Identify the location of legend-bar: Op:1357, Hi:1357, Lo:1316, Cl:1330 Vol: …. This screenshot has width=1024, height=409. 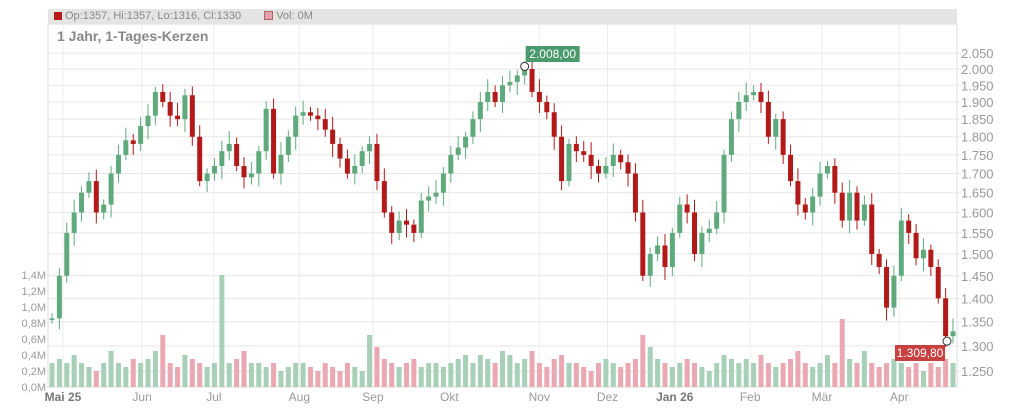
(502, 16).